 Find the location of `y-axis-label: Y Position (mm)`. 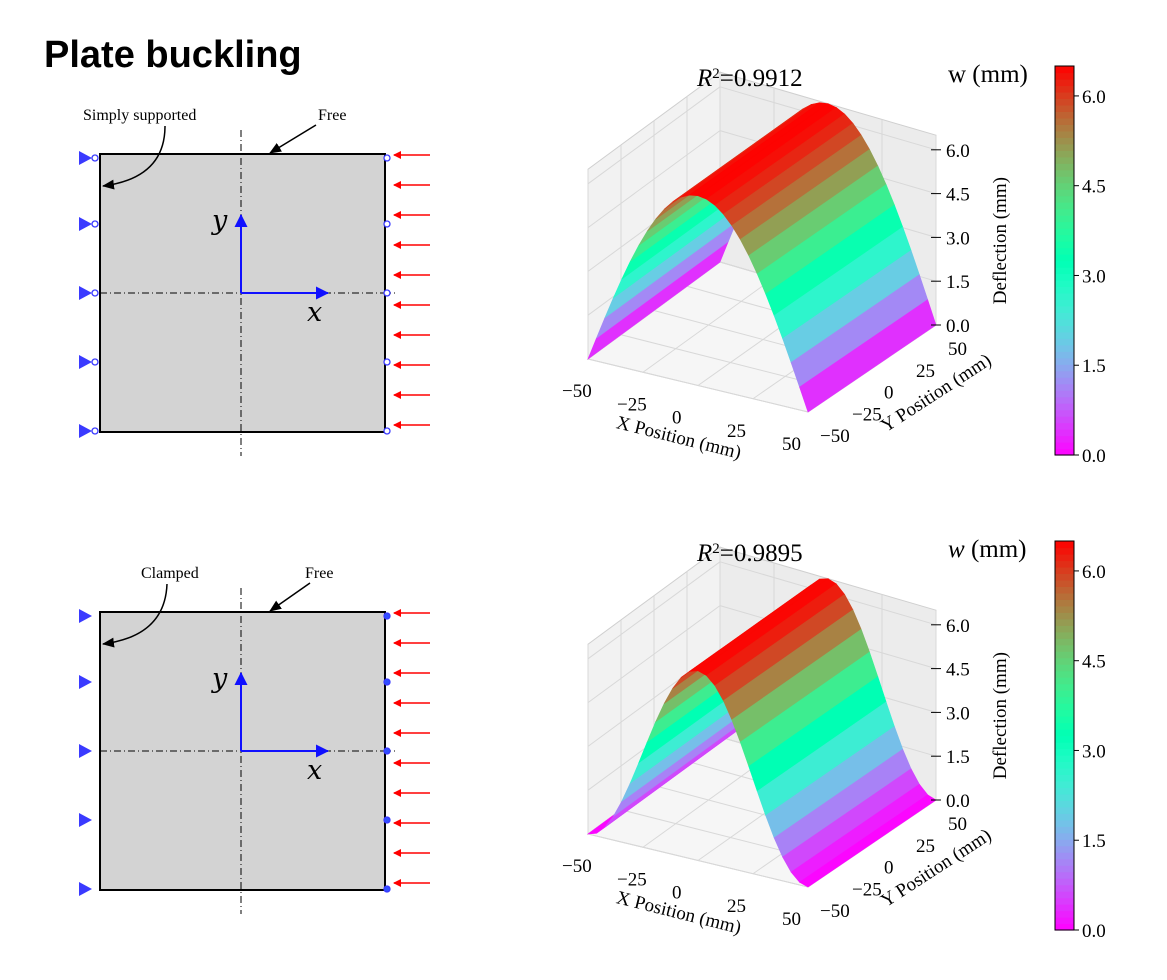

y-axis-label: Y Position (mm) is located at coordinates (936, 393).